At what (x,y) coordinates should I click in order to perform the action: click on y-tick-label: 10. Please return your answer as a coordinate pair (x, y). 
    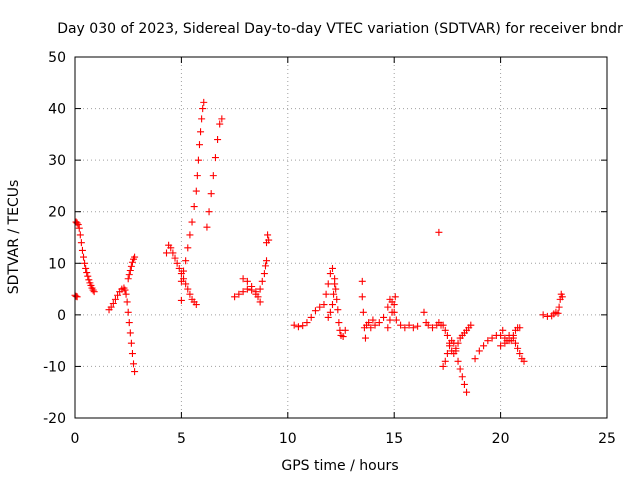
    Looking at the image, I should click on (57, 264).